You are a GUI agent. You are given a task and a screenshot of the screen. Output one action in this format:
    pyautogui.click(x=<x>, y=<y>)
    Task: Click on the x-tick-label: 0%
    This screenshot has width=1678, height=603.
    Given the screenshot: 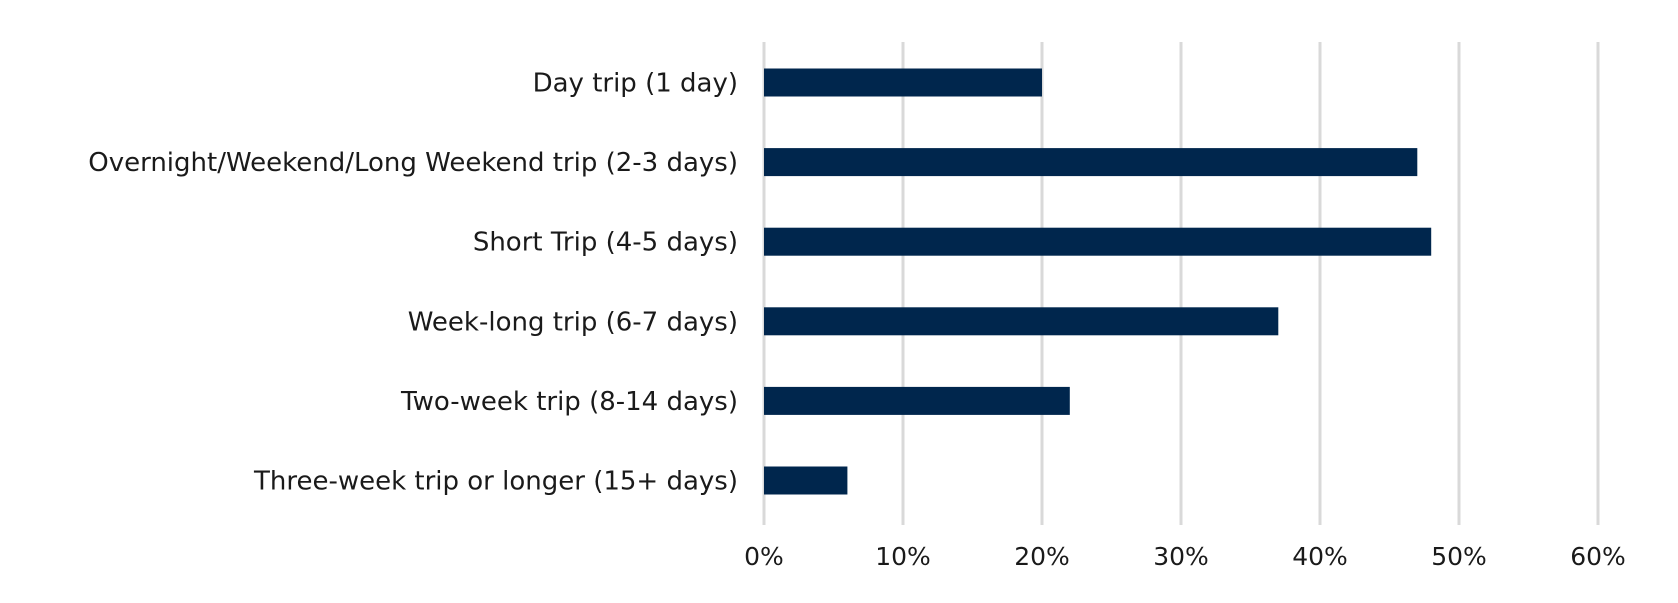 What is the action you would take?
    pyautogui.click(x=764, y=556)
    